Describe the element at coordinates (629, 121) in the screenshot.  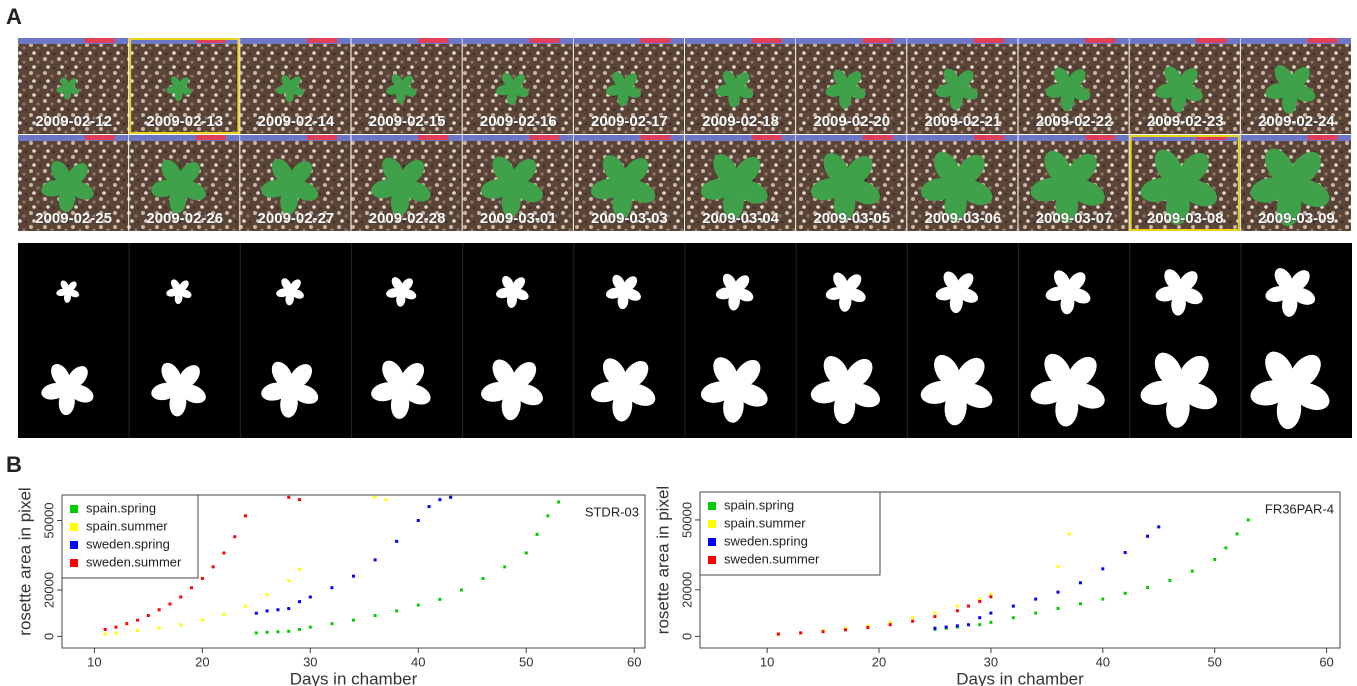
I see `date-label: 2009-02-17` at that location.